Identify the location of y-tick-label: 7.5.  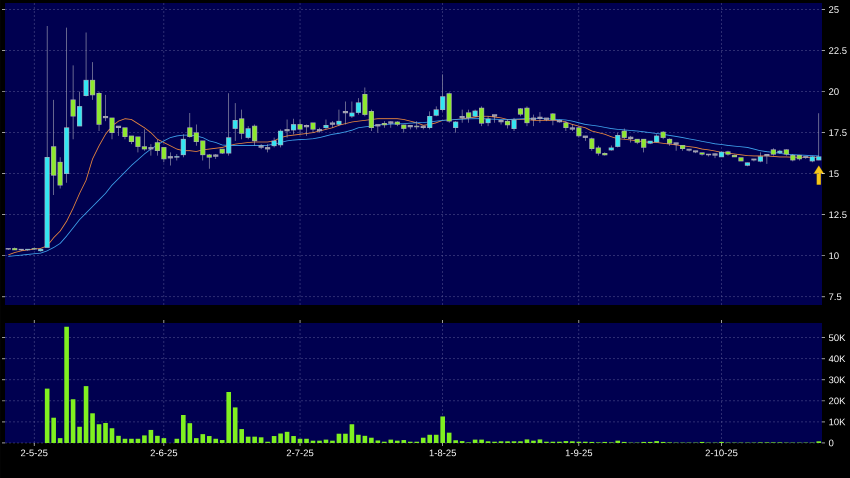
(835, 296).